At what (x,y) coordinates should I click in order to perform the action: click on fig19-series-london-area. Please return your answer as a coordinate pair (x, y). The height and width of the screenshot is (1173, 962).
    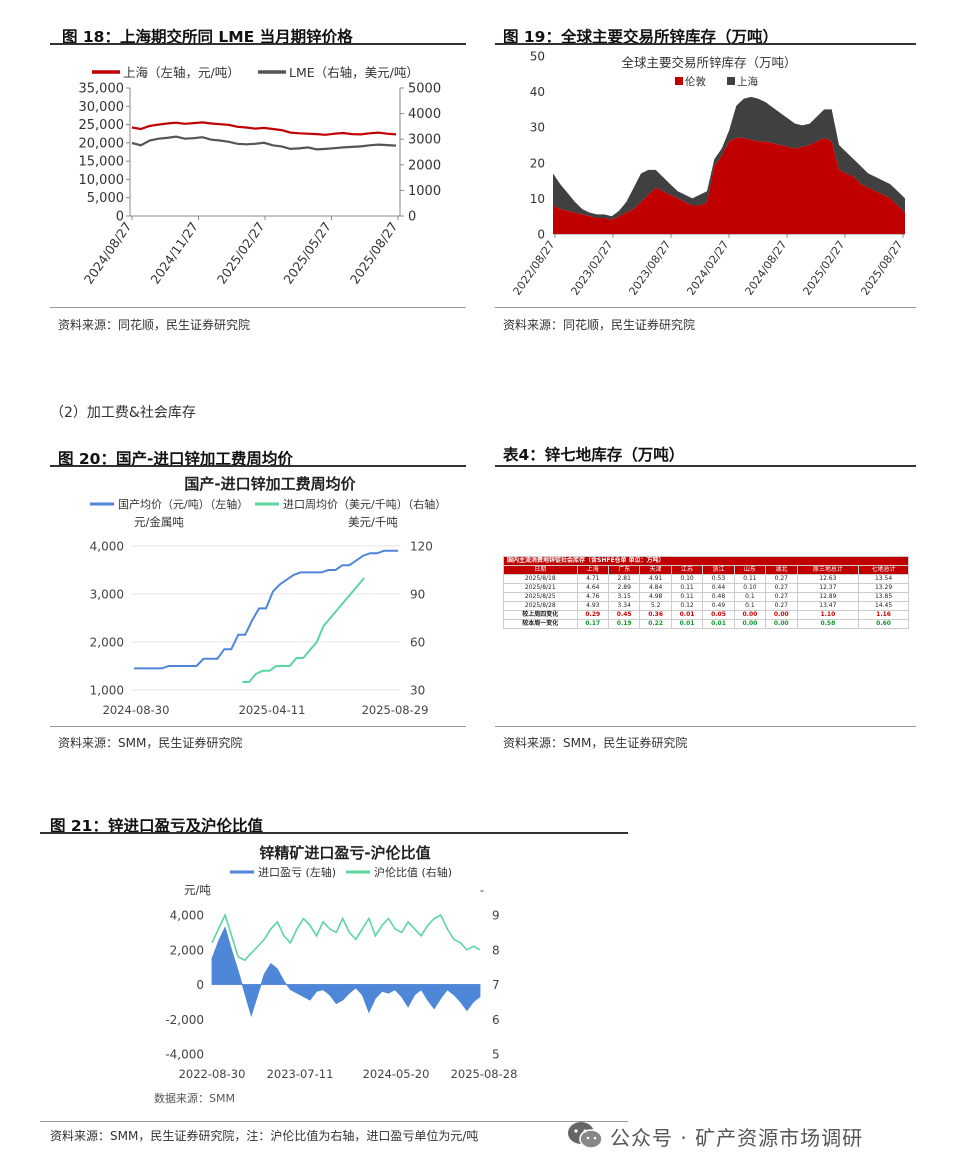
    Looking at the image, I should click on (729, 185).